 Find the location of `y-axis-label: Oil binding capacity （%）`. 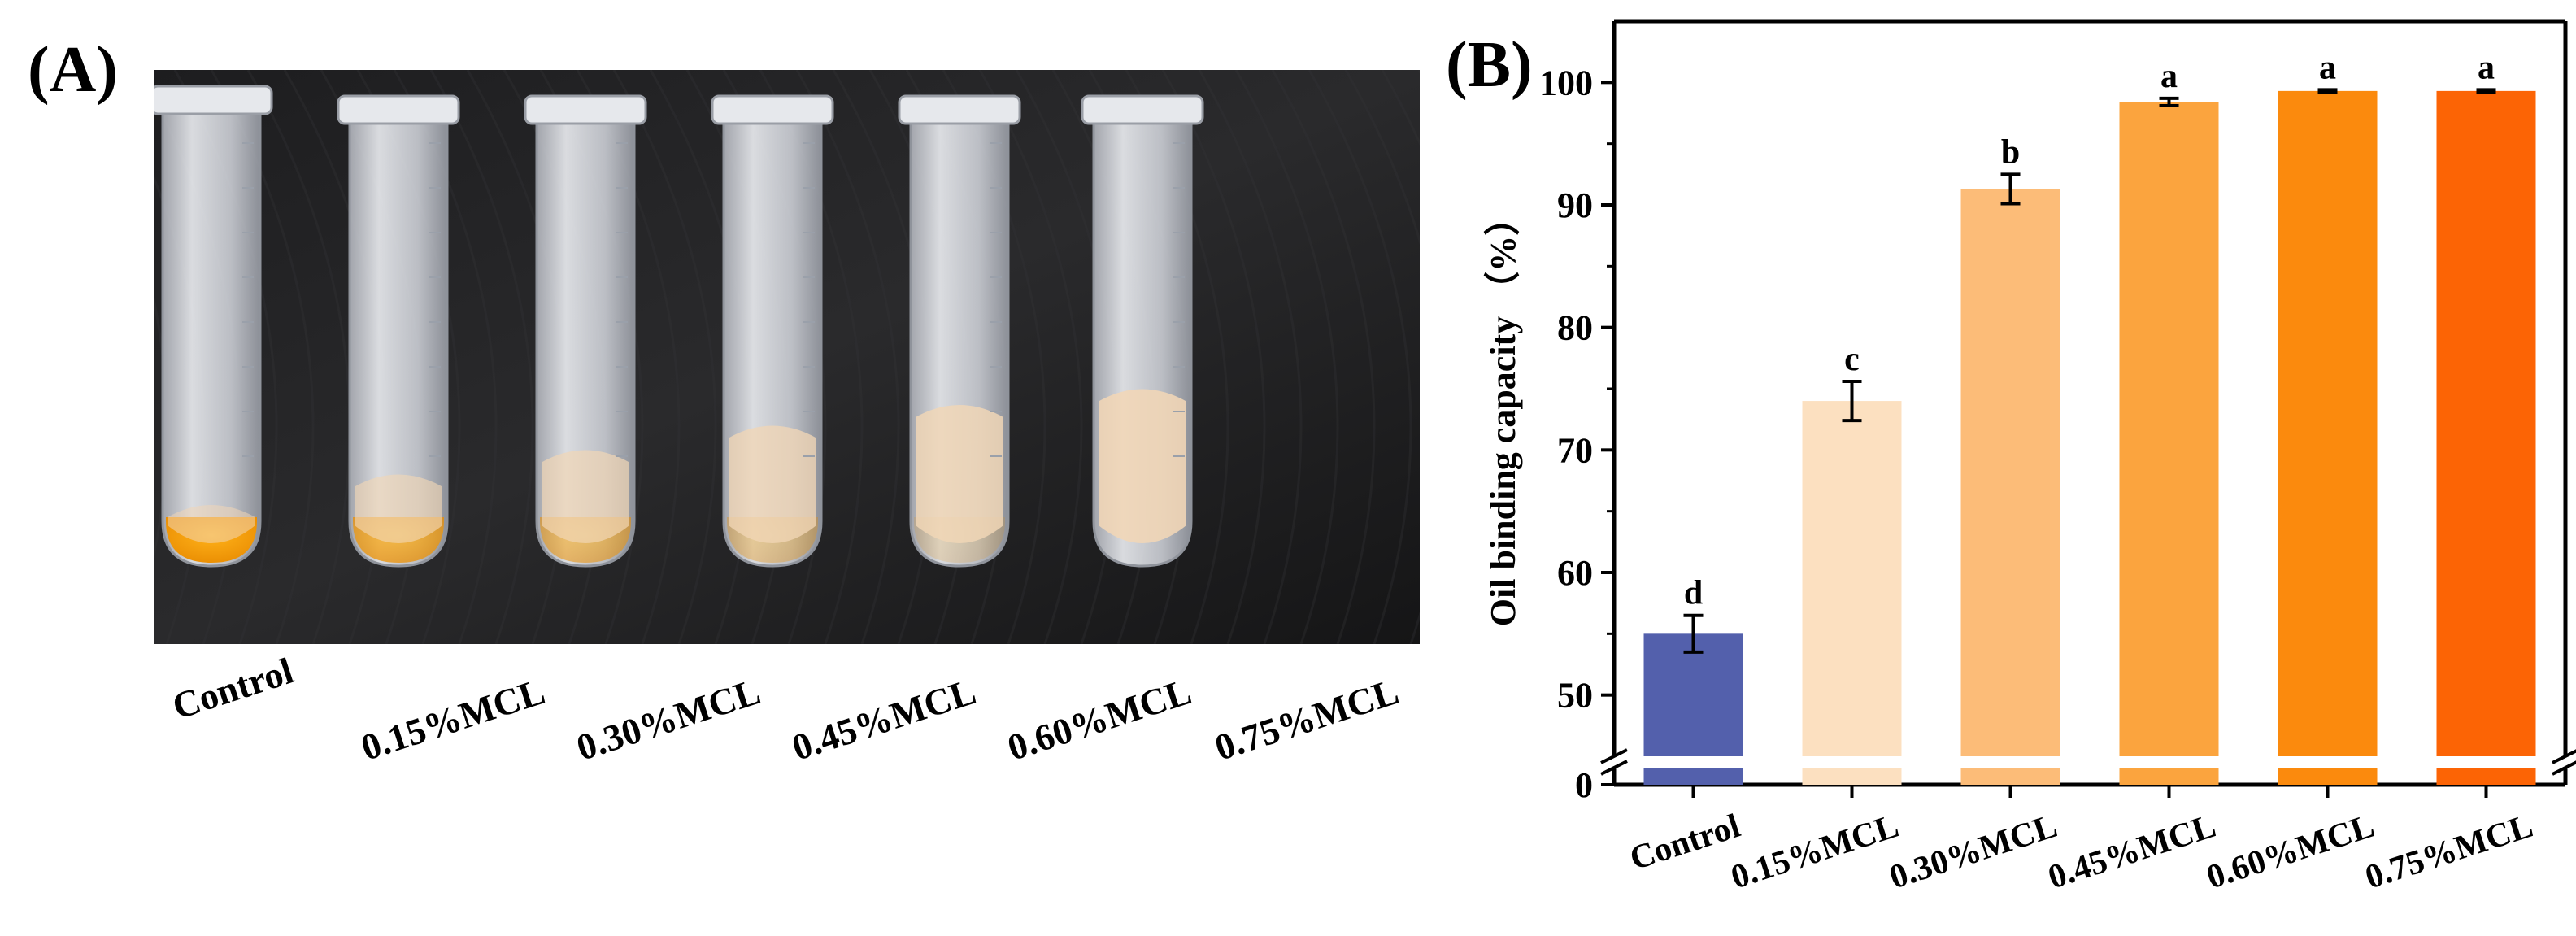

y-axis-label: Oil binding capacity （%） is located at coordinates (1503, 413).